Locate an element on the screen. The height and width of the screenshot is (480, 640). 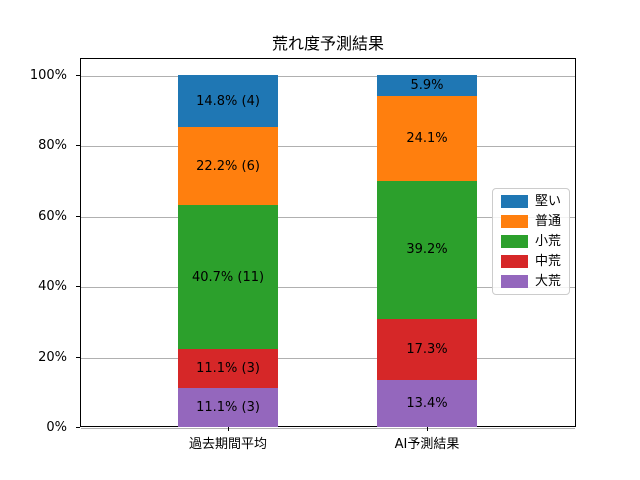
x-tick-label: 過去期間平均 is located at coordinates (227, 444).